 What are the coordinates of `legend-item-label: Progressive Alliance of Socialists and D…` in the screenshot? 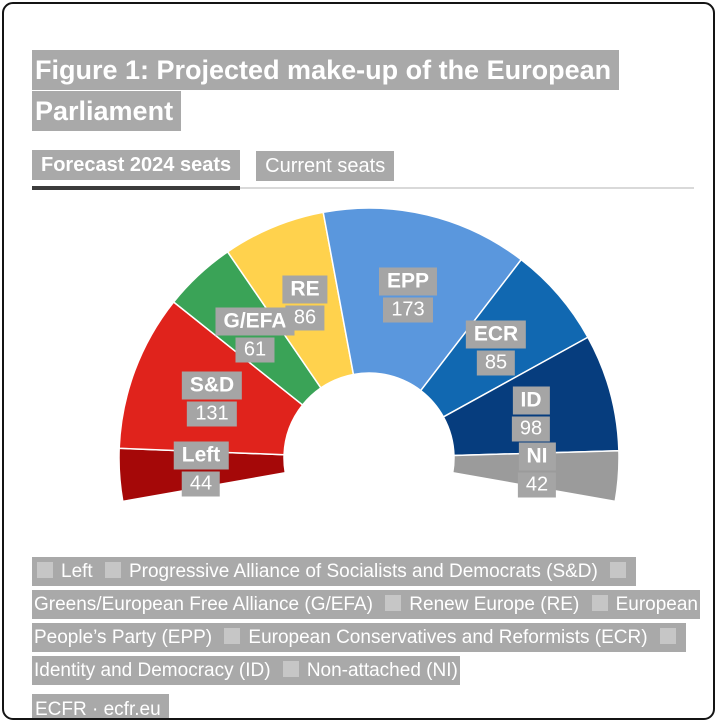 It's located at (366, 572).